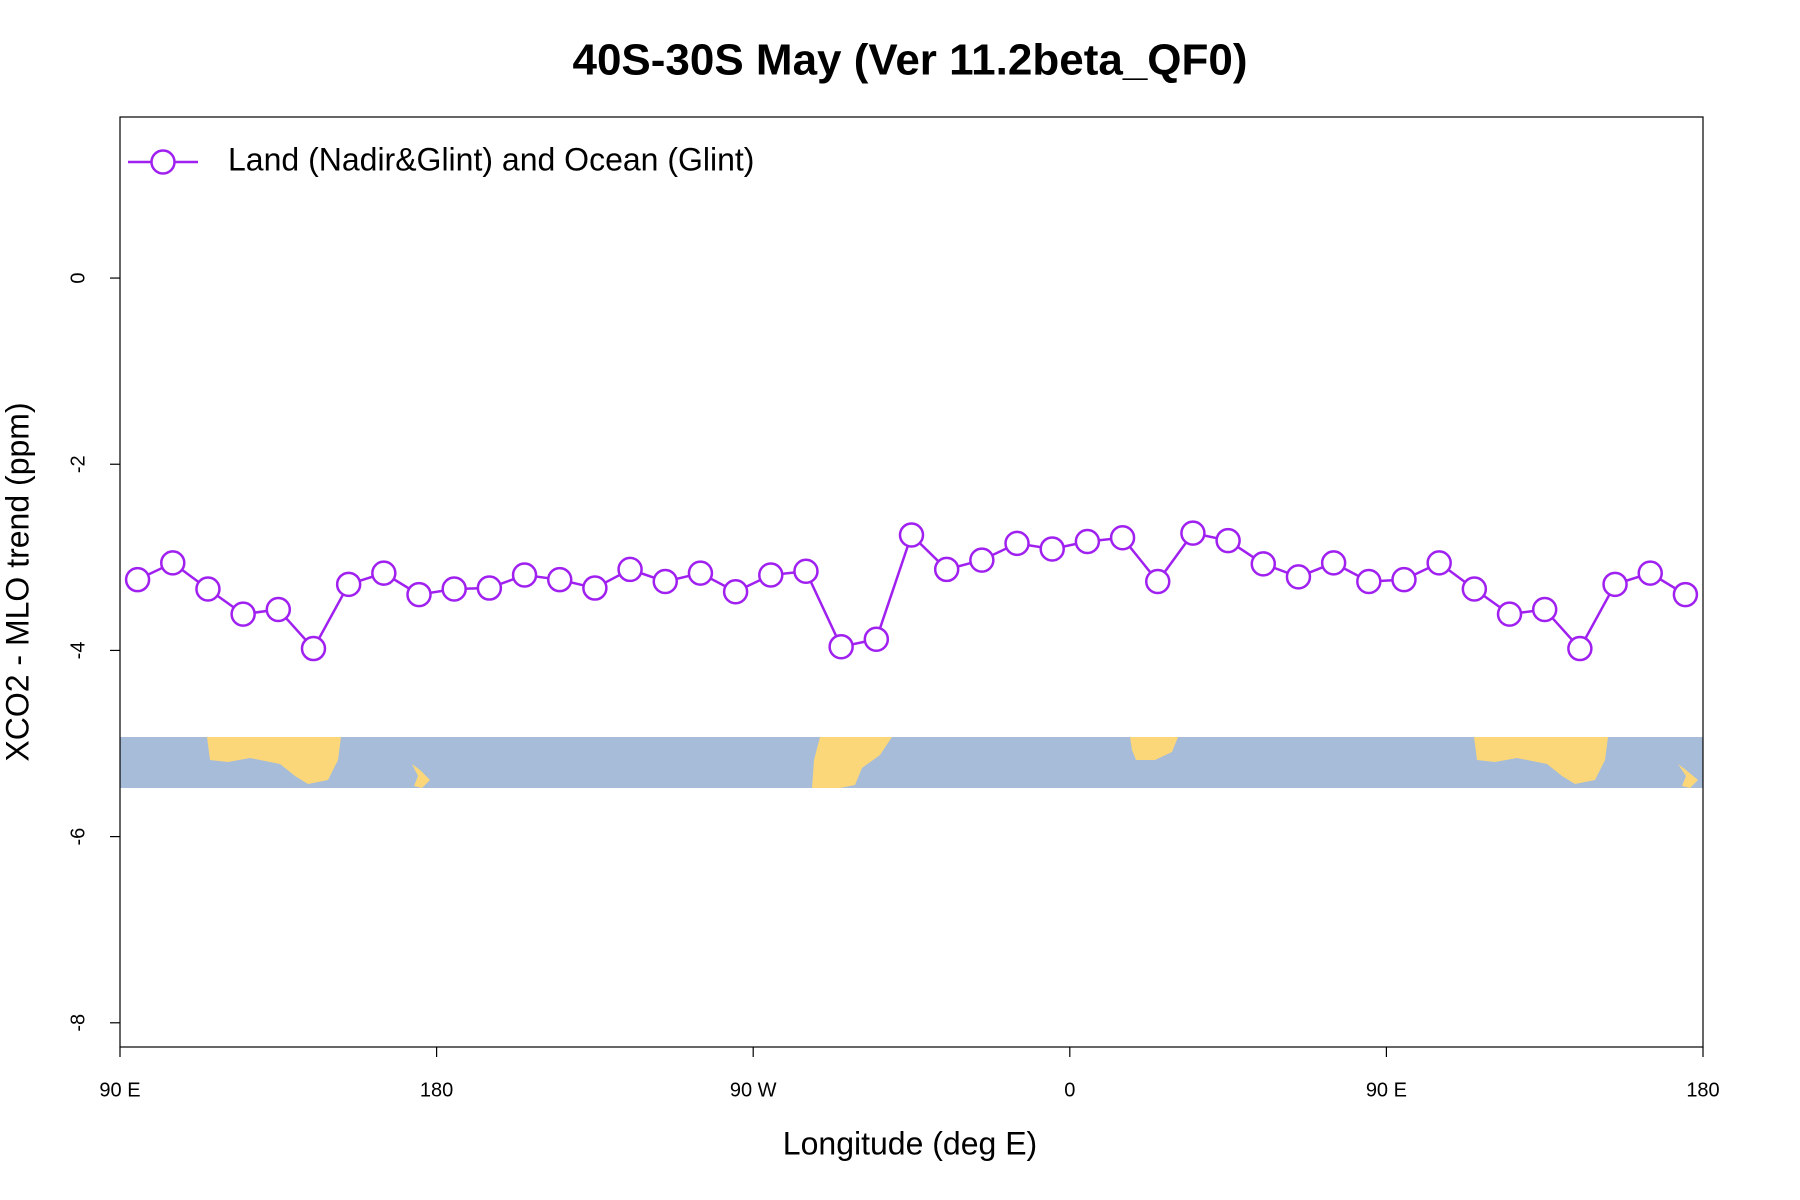  I want to click on y-tick-label: -8, so click(78, 1023).